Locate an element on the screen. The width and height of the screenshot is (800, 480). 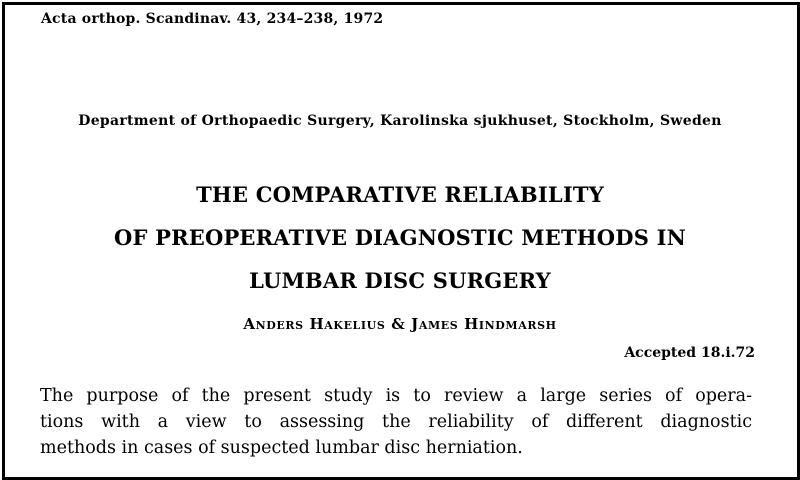
title-line: THE COMPARATIVE RELIABILITY is located at coordinates (400, 194).